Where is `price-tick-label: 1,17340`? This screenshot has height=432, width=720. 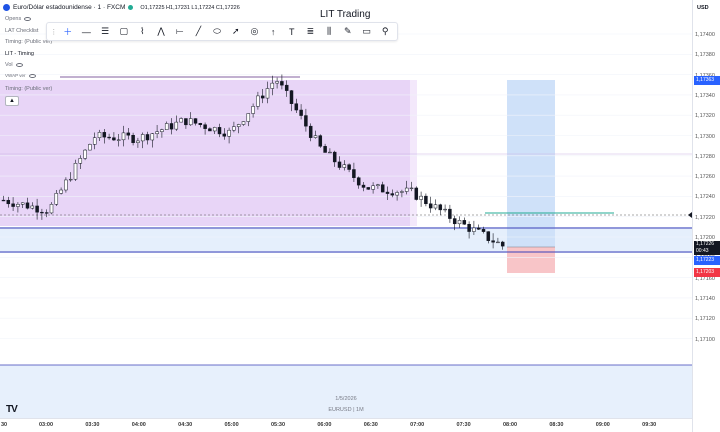 price-tick-label: 1,17340 is located at coordinates (705, 95).